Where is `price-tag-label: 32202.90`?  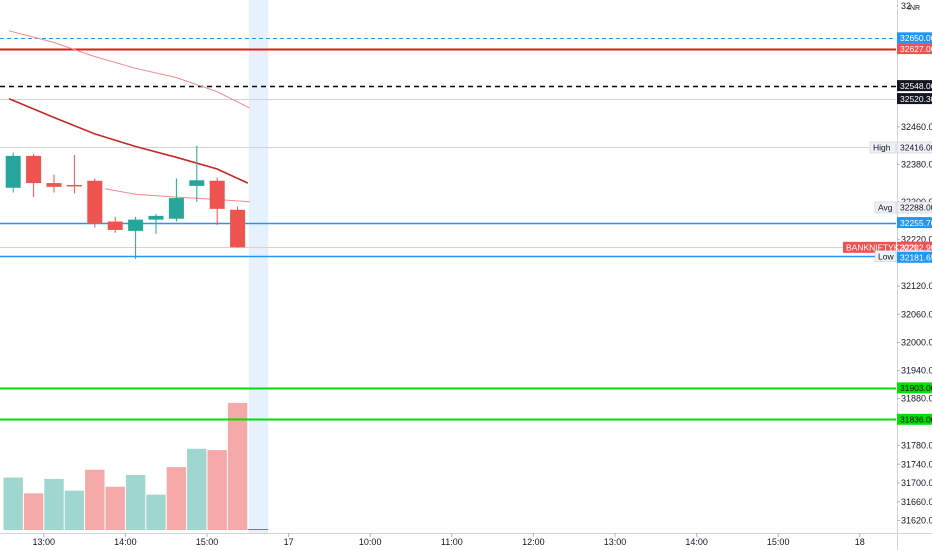 price-tag-label: 32202.90 is located at coordinates (916, 248).